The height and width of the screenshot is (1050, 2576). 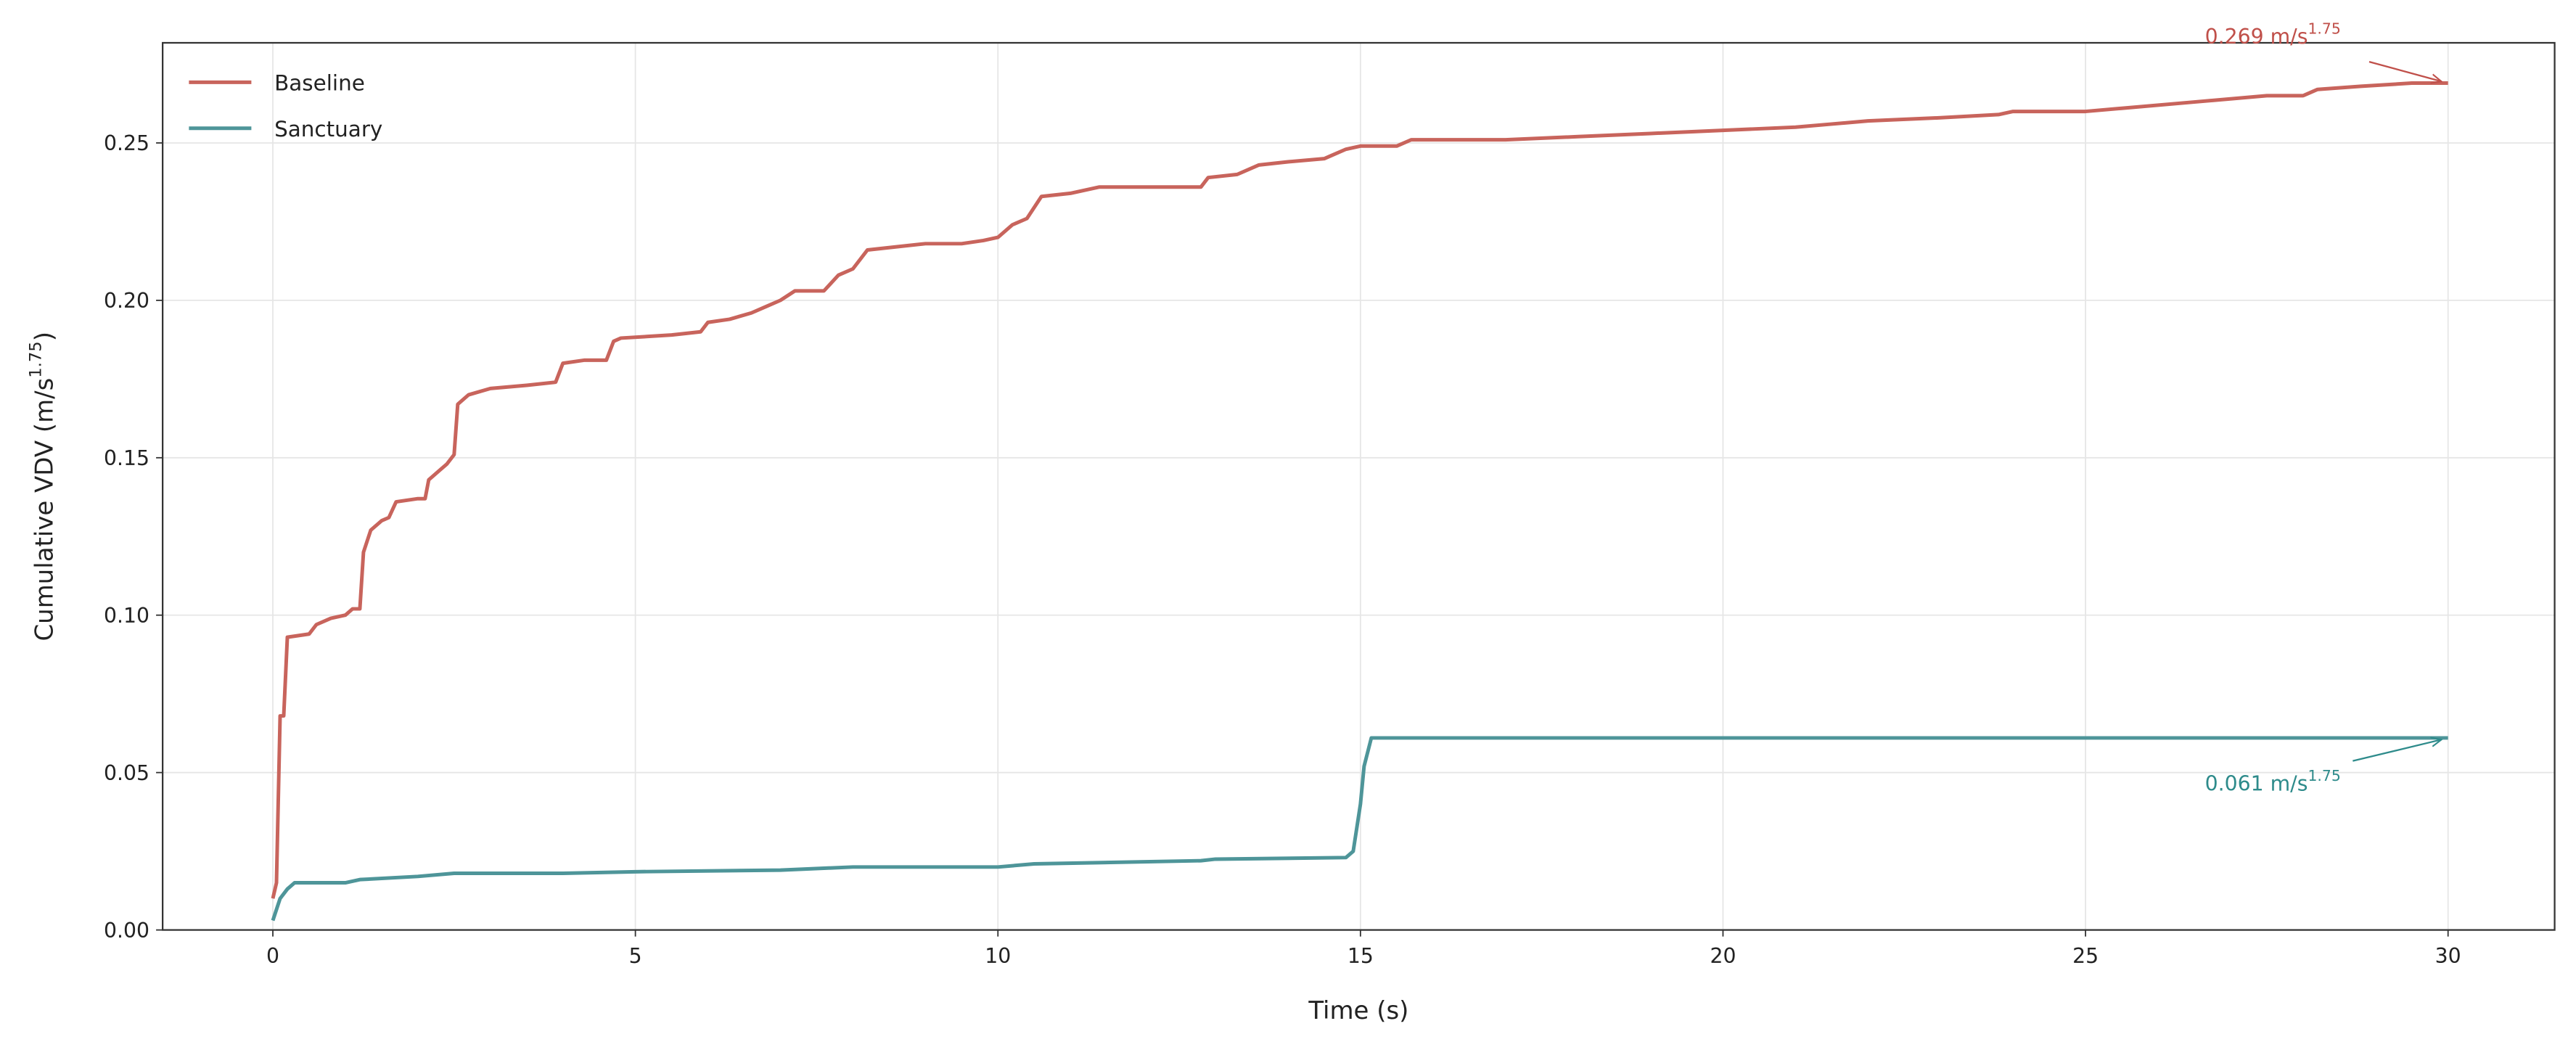 I want to click on x-tick-label: 0, so click(x=272, y=956).